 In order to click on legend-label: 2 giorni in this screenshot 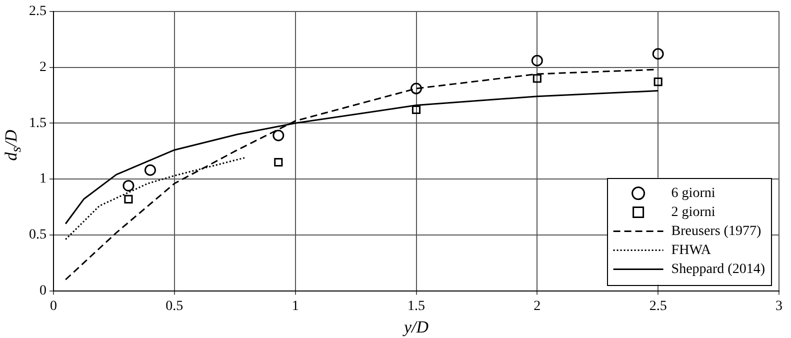, I will do `click(693, 212)`.